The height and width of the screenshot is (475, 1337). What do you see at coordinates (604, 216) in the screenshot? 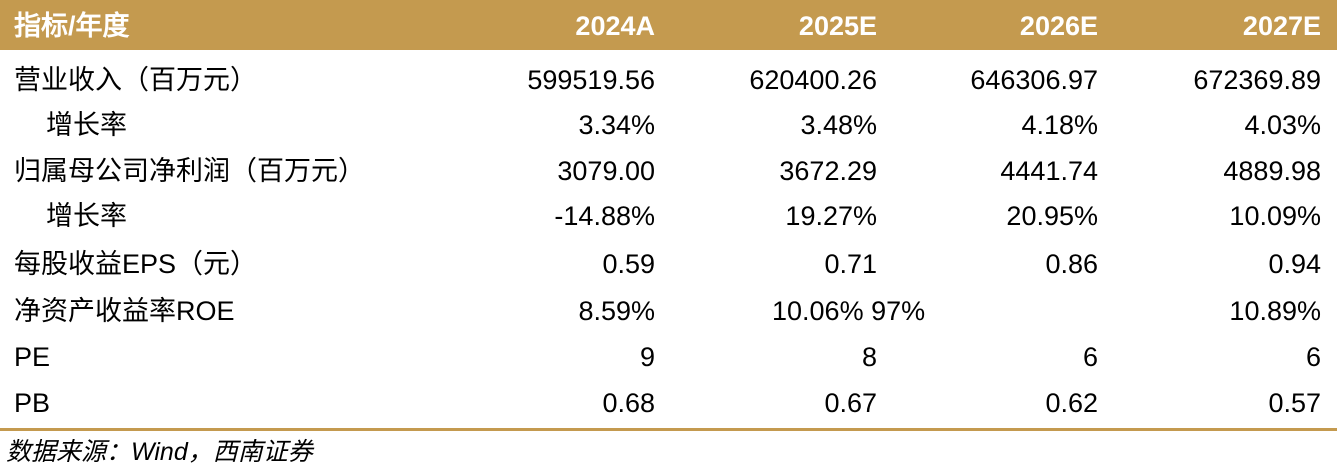
I see `cell-2024a: -14.88%` at bounding box center [604, 216].